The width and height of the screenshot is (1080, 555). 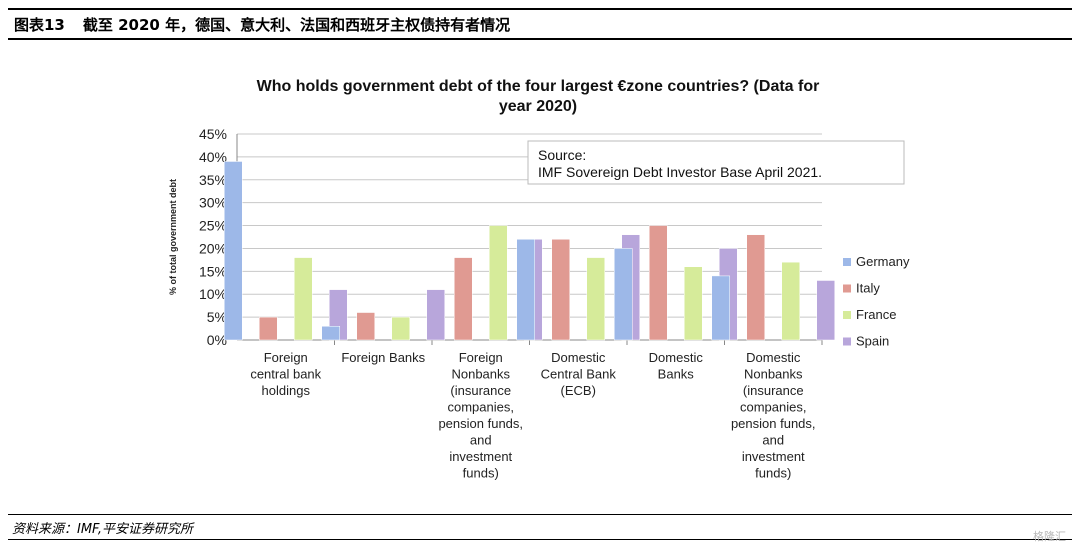 I want to click on x-category-label: Banks, so click(x=676, y=374).